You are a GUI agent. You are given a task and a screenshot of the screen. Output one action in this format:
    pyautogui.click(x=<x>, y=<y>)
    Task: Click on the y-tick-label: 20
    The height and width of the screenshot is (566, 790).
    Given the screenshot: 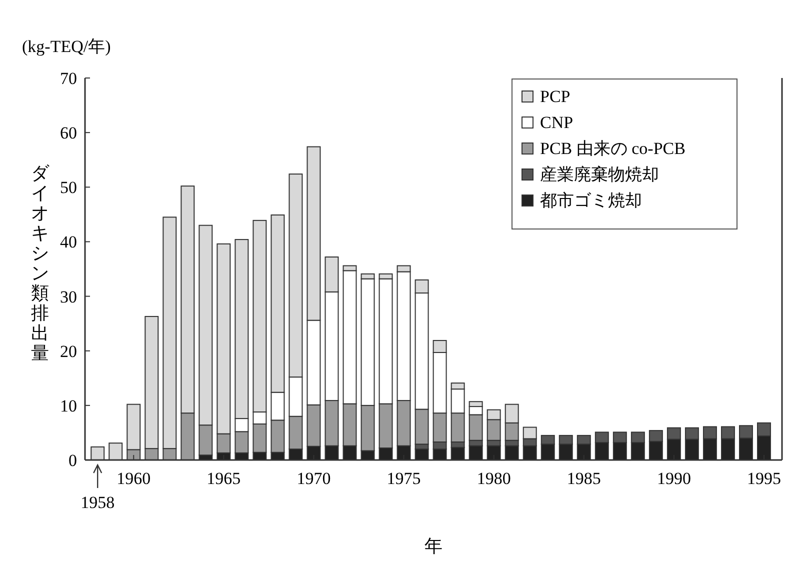 What is the action you would take?
    pyautogui.click(x=68, y=351)
    